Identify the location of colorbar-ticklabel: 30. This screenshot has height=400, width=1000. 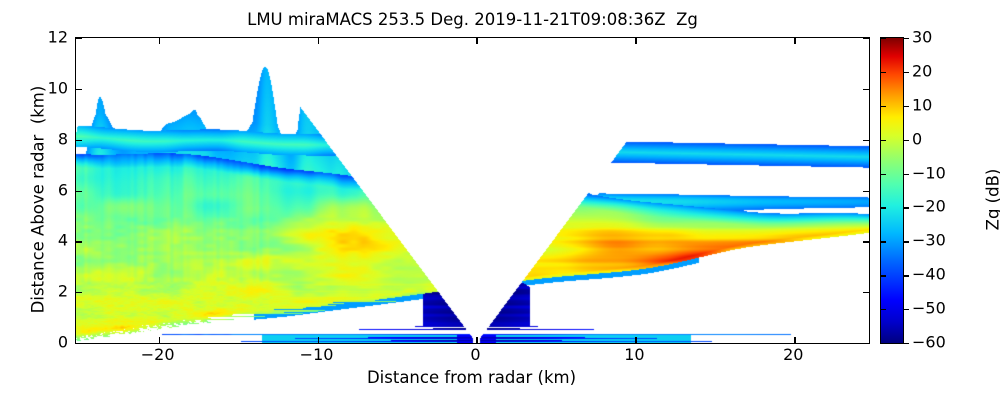
(922, 37).